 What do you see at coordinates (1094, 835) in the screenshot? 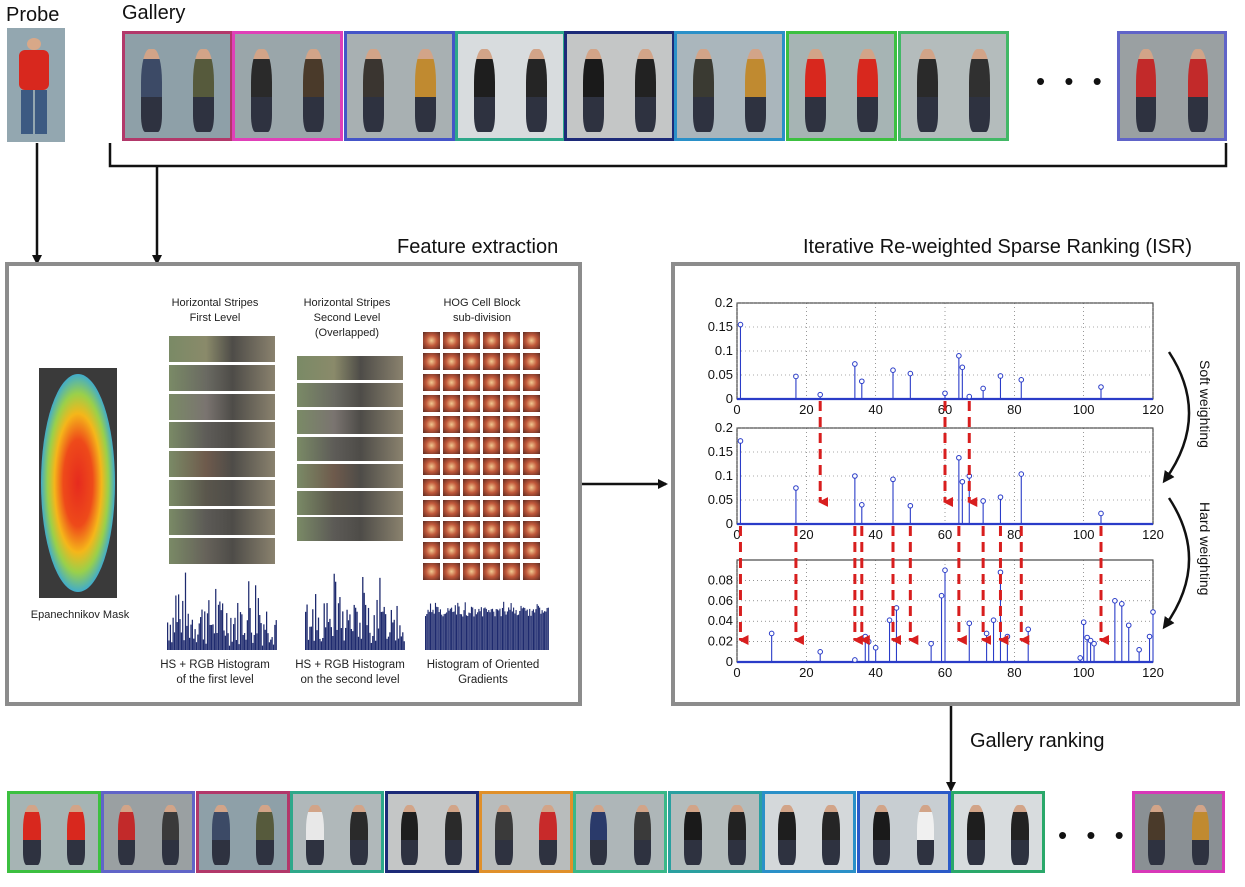
I see `ranking-ellipsis: • • •` at bounding box center [1094, 835].